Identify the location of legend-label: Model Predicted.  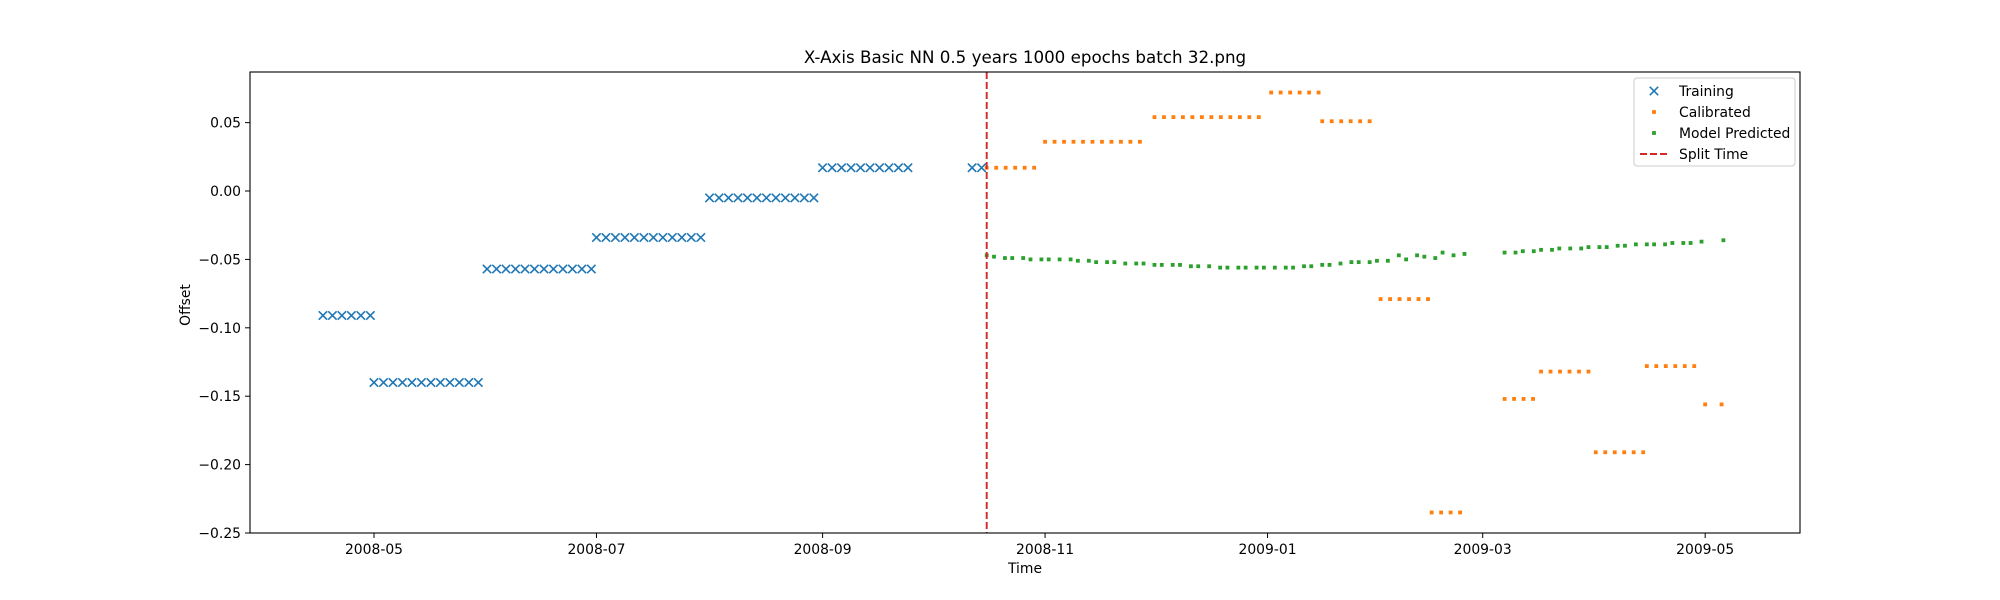
(1734, 134).